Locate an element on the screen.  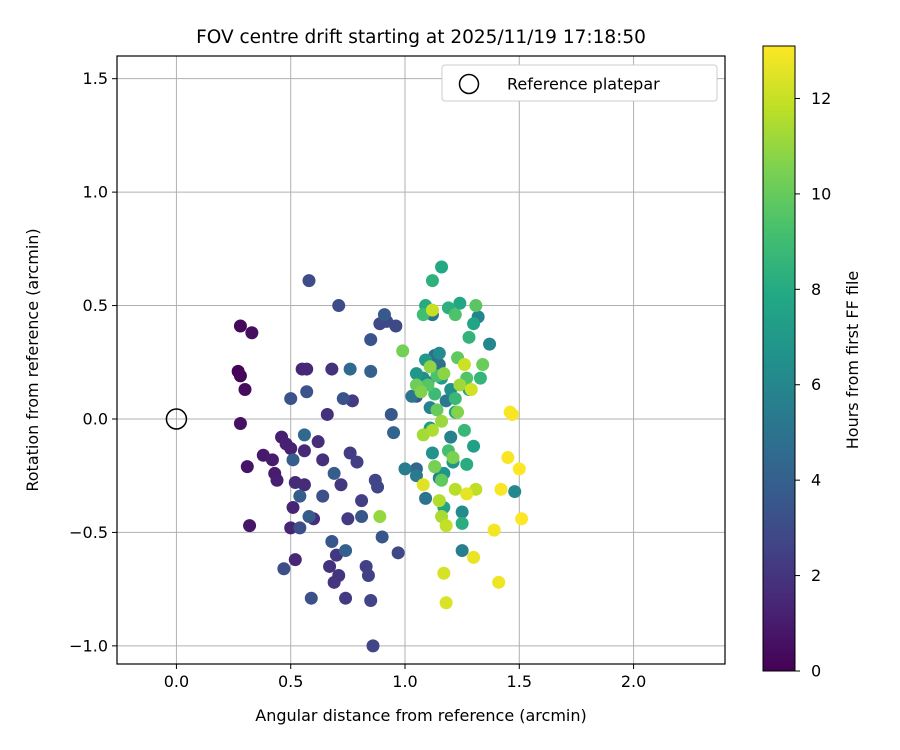
colorbar-tick-label: 12 is located at coordinates (821, 98).